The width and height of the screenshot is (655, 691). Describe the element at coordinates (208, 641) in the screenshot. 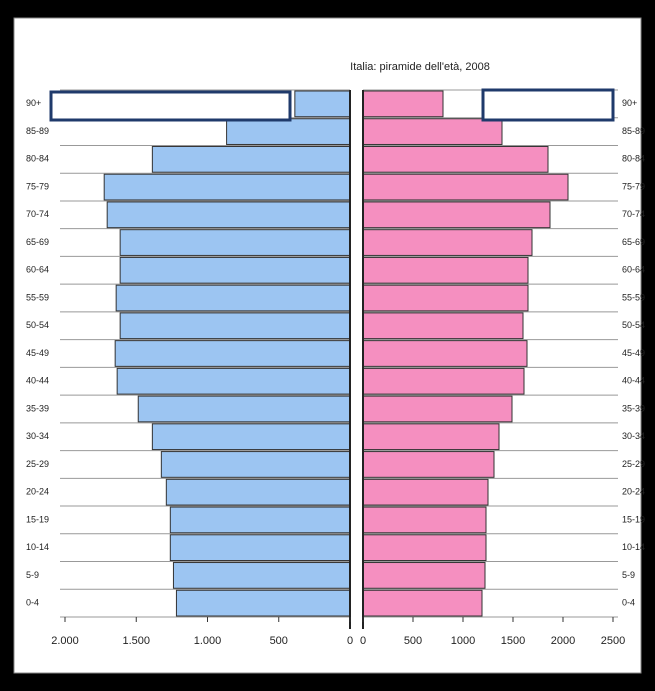

I see `x-tick-label: 1.000` at that location.